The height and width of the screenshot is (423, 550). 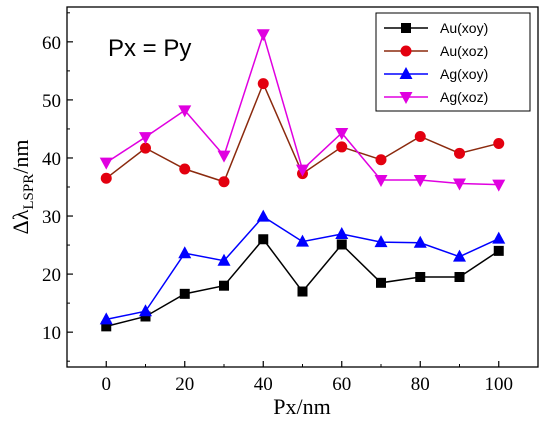 What do you see at coordinates (499, 384) in the screenshot?
I see `x-tick-label: 100` at bounding box center [499, 384].